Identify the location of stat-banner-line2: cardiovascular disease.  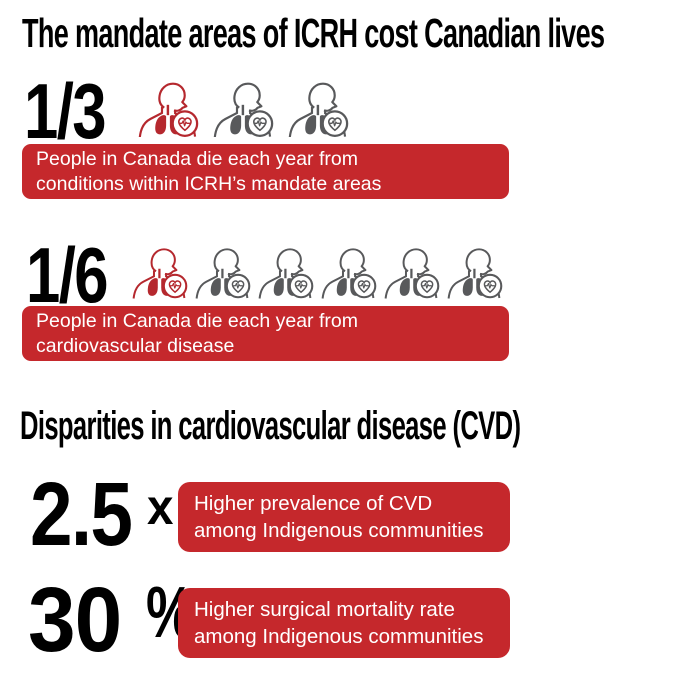
(135, 345).